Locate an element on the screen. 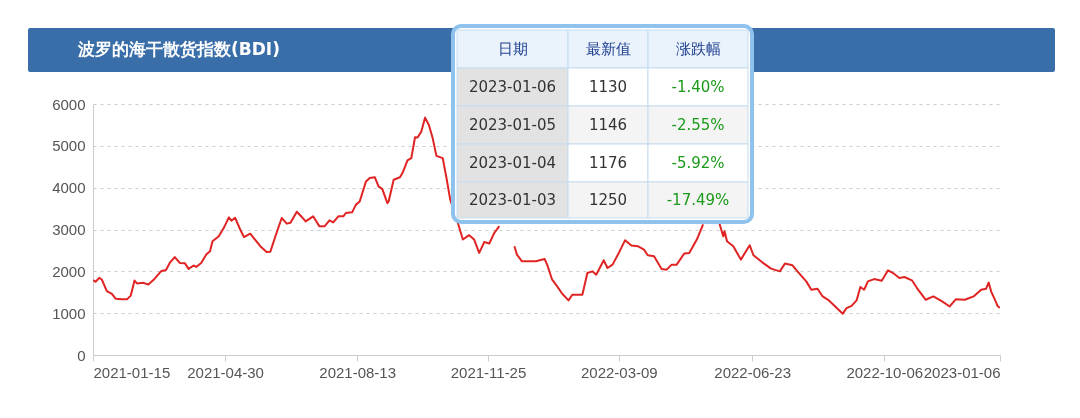  text: 日期 is located at coordinates (512, 49).